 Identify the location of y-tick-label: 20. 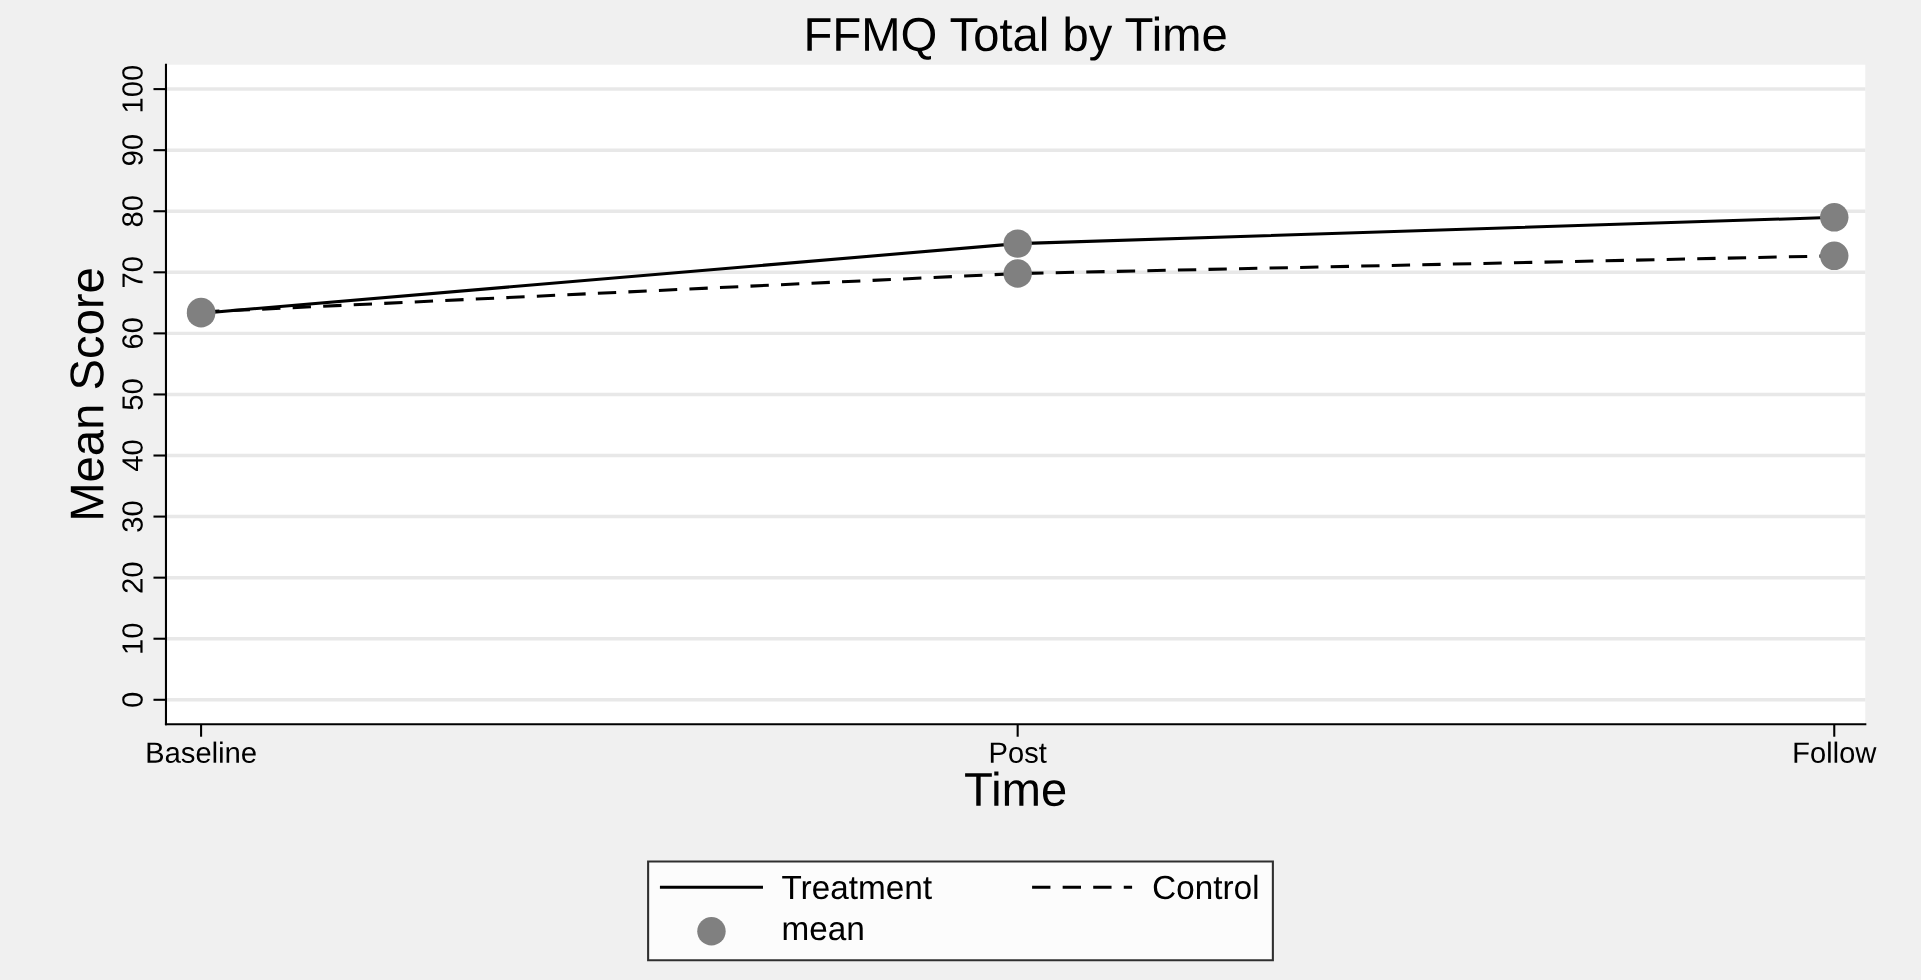
(132, 577).